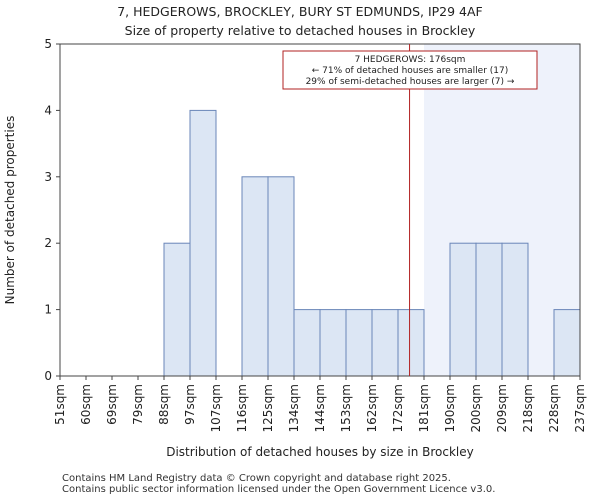 The height and width of the screenshot is (500, 600). Describe the element at coordinates (476, 408) in the screenshot. I see `x-tick-label: 200sqm` at that location.